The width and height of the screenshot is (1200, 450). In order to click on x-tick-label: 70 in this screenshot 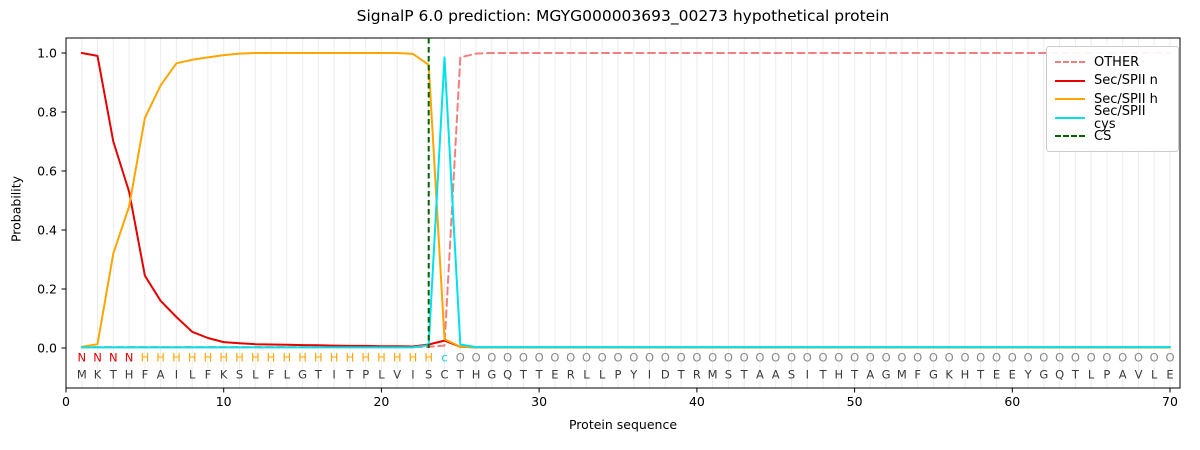, I will do `click(1170, 401)`.